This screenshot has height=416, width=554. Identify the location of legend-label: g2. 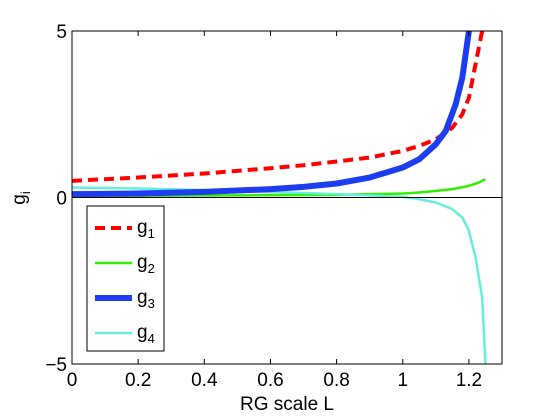
(146, 264).